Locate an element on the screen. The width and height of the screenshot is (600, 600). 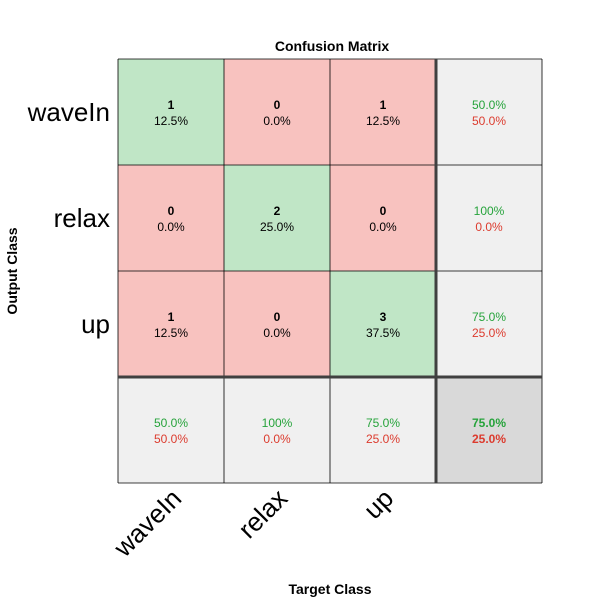
cell-percent: 25.0% is located at coordinates (277, 227).